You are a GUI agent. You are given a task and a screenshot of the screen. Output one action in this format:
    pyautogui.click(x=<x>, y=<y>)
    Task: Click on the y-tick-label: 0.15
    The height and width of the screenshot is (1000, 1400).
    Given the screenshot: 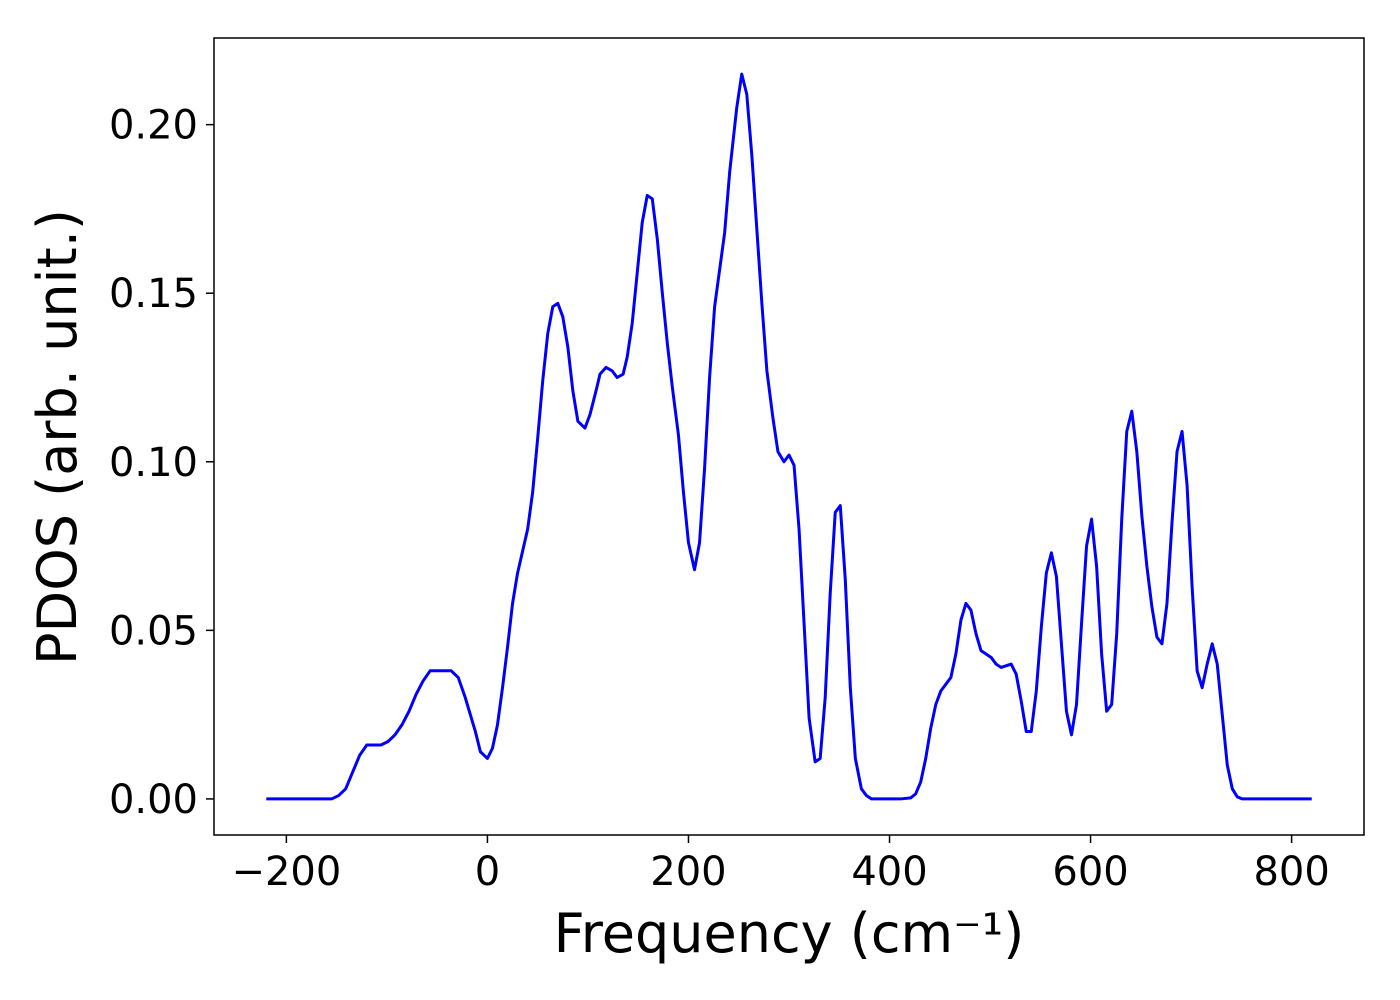 What is the action you would take?
    pyautogui.click(x=153, y=294)
    